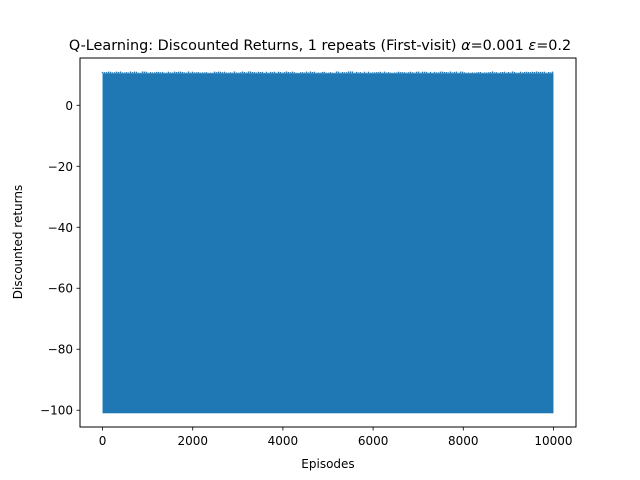  I want to click on x-tick-label: 6000, so click(373, 441).